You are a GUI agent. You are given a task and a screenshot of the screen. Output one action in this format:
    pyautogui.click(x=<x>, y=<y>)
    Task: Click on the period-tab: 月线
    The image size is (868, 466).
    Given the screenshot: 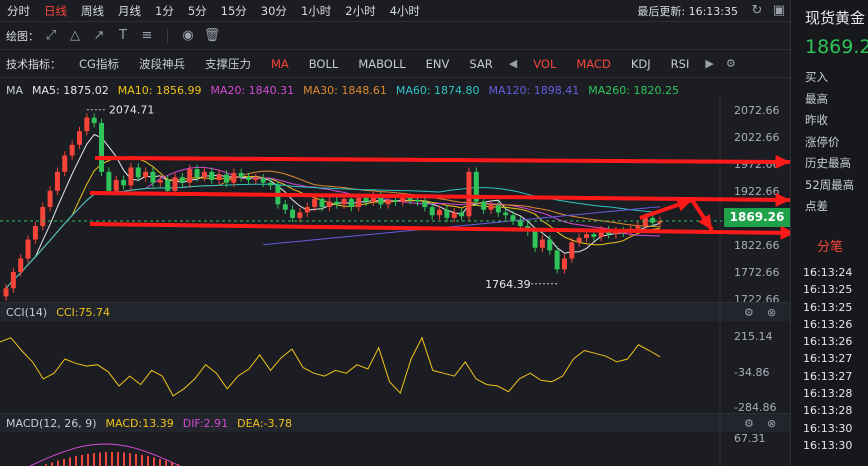 What is the action you would take?
    pyautogui.click(x=129, y=10)
    